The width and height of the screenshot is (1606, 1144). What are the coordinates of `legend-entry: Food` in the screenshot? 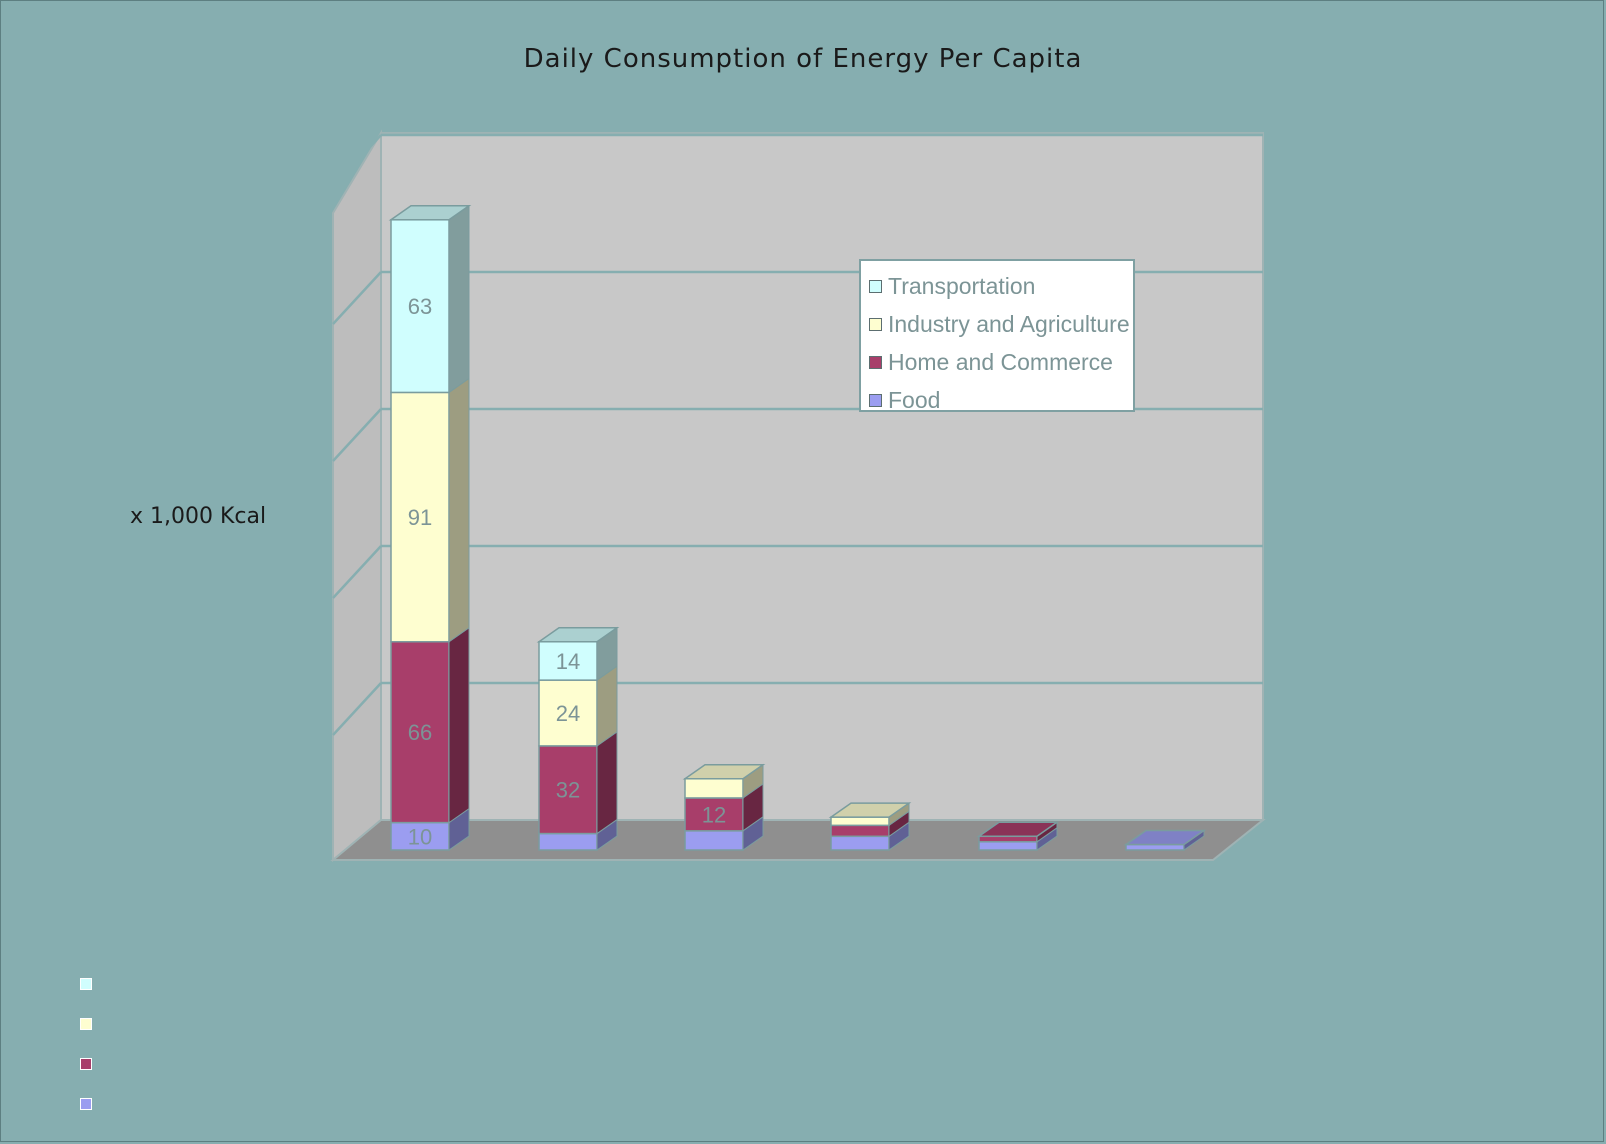 It's located at (1001, 400).